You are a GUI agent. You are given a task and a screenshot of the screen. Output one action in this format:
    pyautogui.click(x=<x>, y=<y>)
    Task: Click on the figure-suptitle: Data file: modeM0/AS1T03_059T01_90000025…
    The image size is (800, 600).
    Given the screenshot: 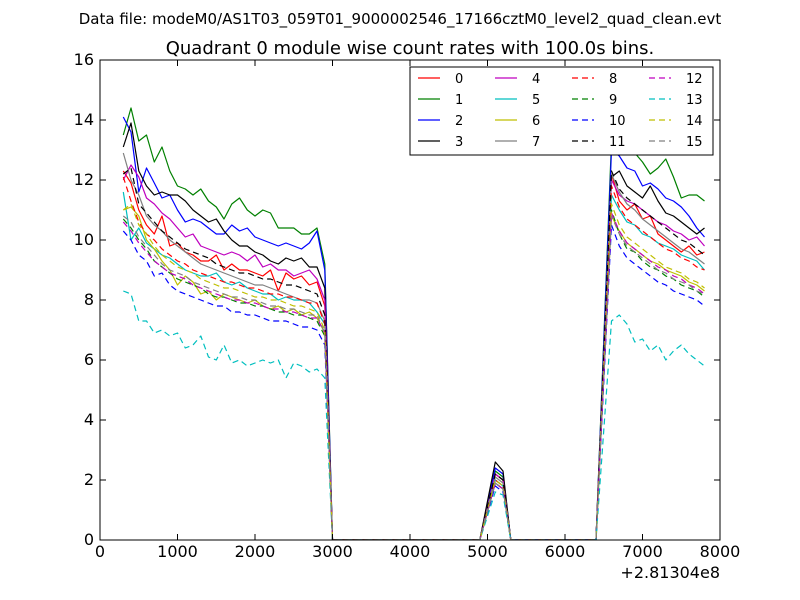 What is the action you would take?
    pyautogui.click(x=400, y=19)
    